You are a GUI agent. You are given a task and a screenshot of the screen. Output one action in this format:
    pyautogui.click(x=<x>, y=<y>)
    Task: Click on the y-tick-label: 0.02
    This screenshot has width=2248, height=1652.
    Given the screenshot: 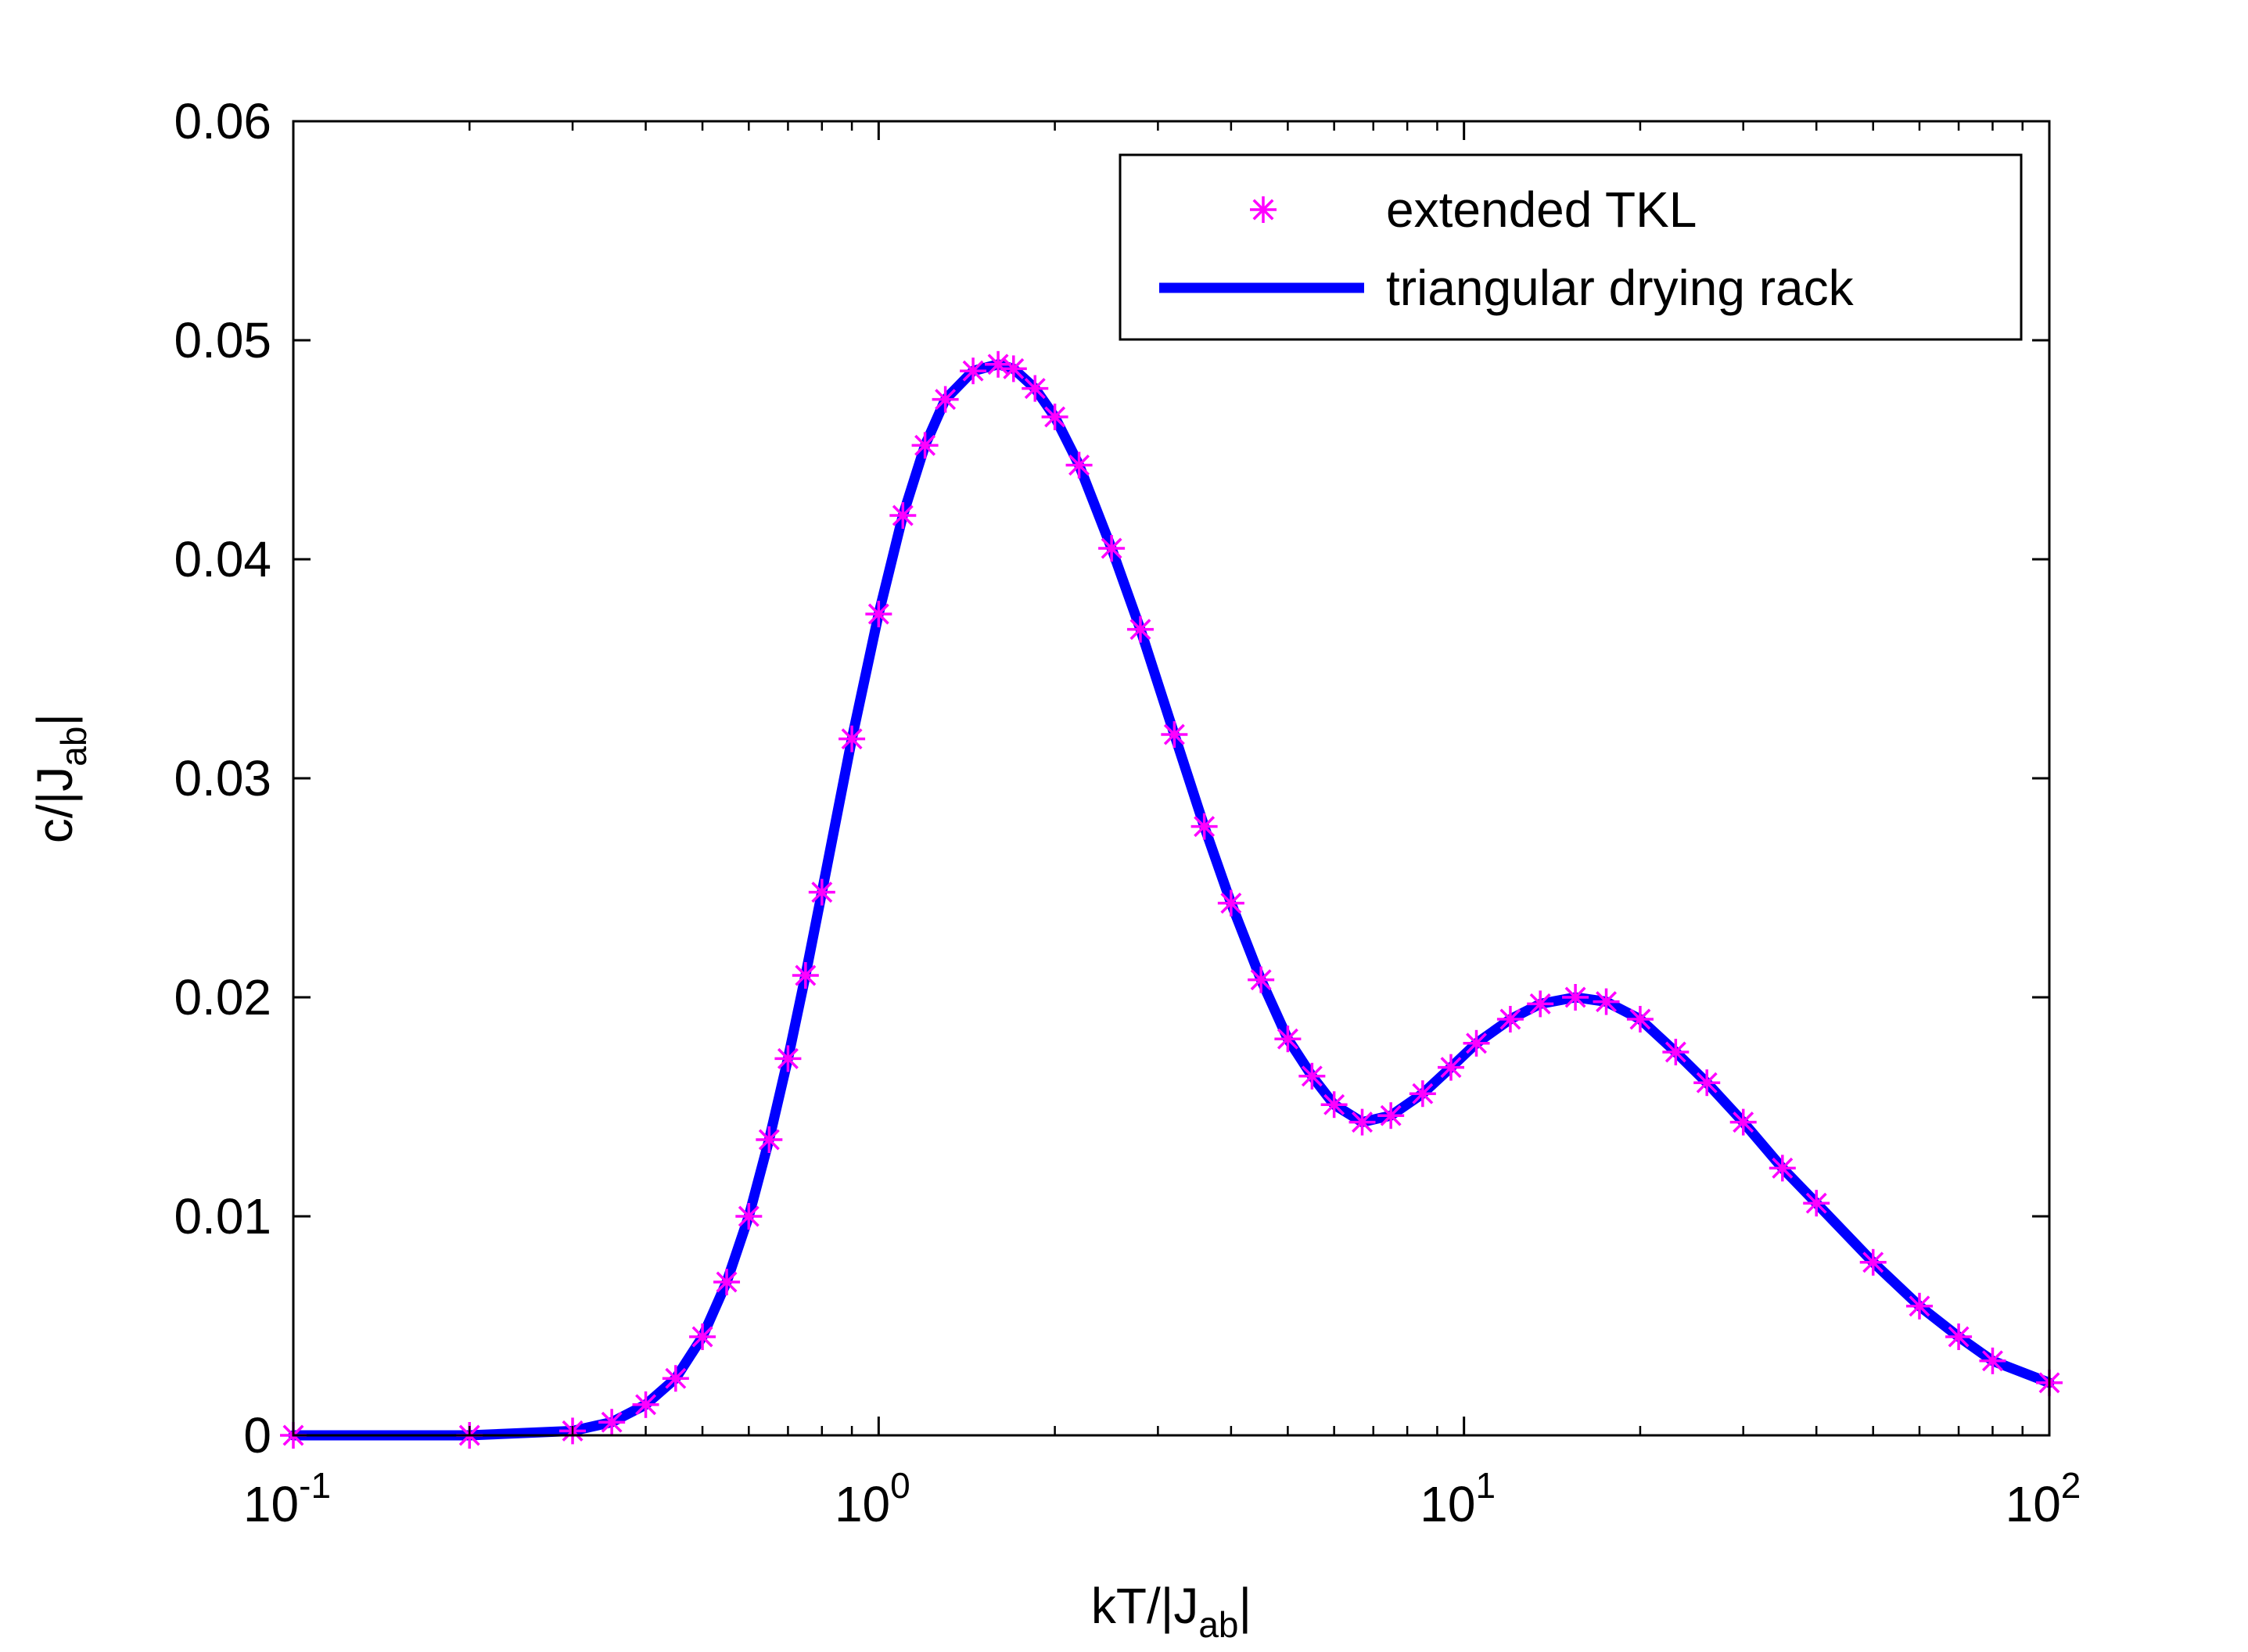 What is the action you would take?
    pyautogui.click(x=222, y=997)
    